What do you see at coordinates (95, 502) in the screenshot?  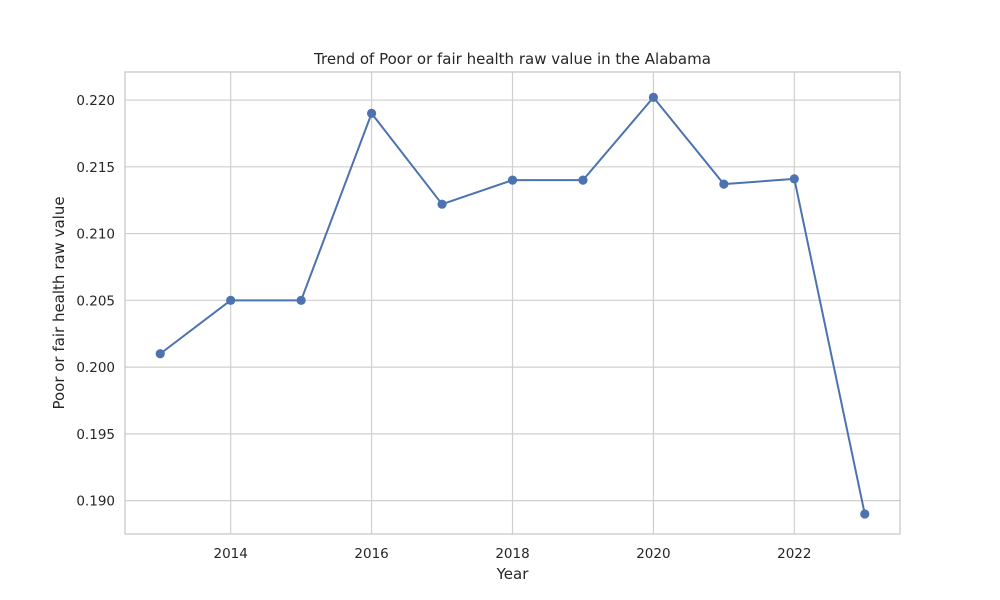 I see `y-tick-label: 0.190` at bounding box center [95, 502].